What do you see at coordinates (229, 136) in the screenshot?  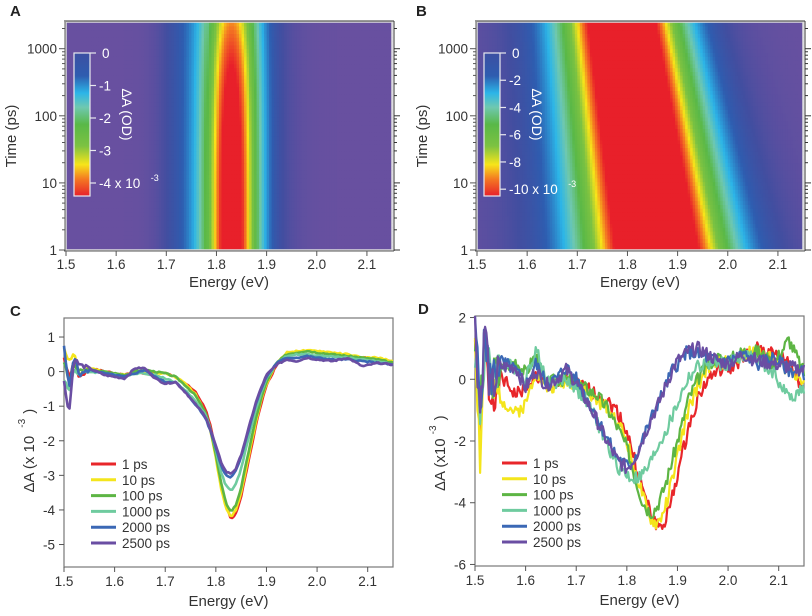 I see `heatmap-a` at bounding box center [229, 136].